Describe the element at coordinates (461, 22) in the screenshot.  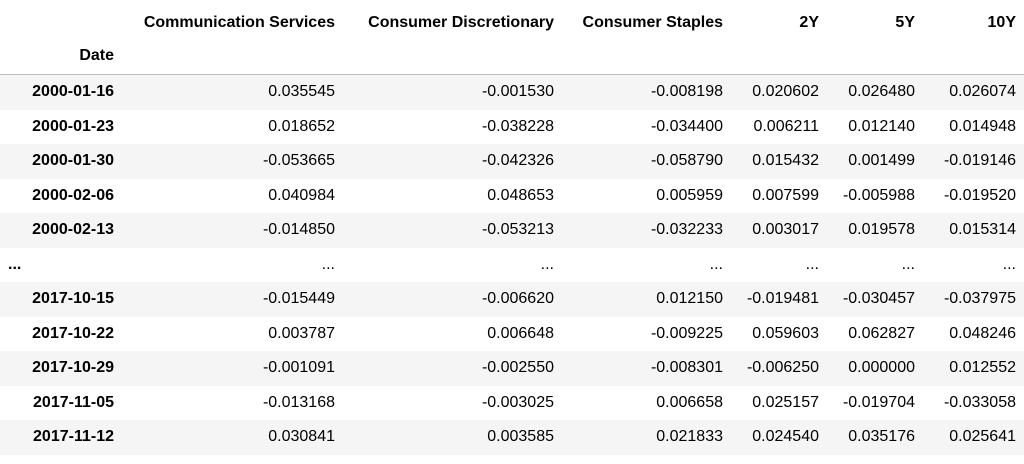
I see `column-header: Consumer Discretionary` at that location.